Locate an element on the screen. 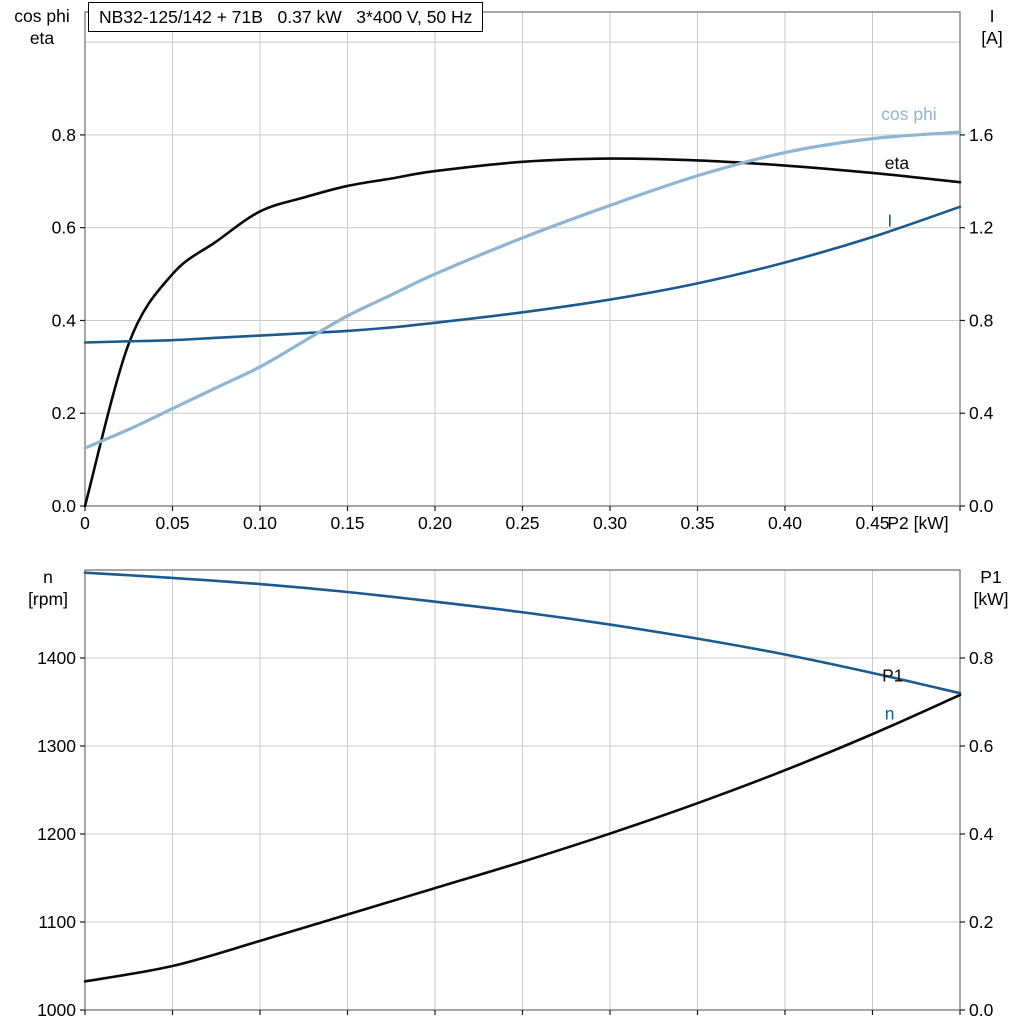 The height and width of the screenshot is (1024, 1024). y-right-tick-label: 0.6 is located at coordinates (981, 746).